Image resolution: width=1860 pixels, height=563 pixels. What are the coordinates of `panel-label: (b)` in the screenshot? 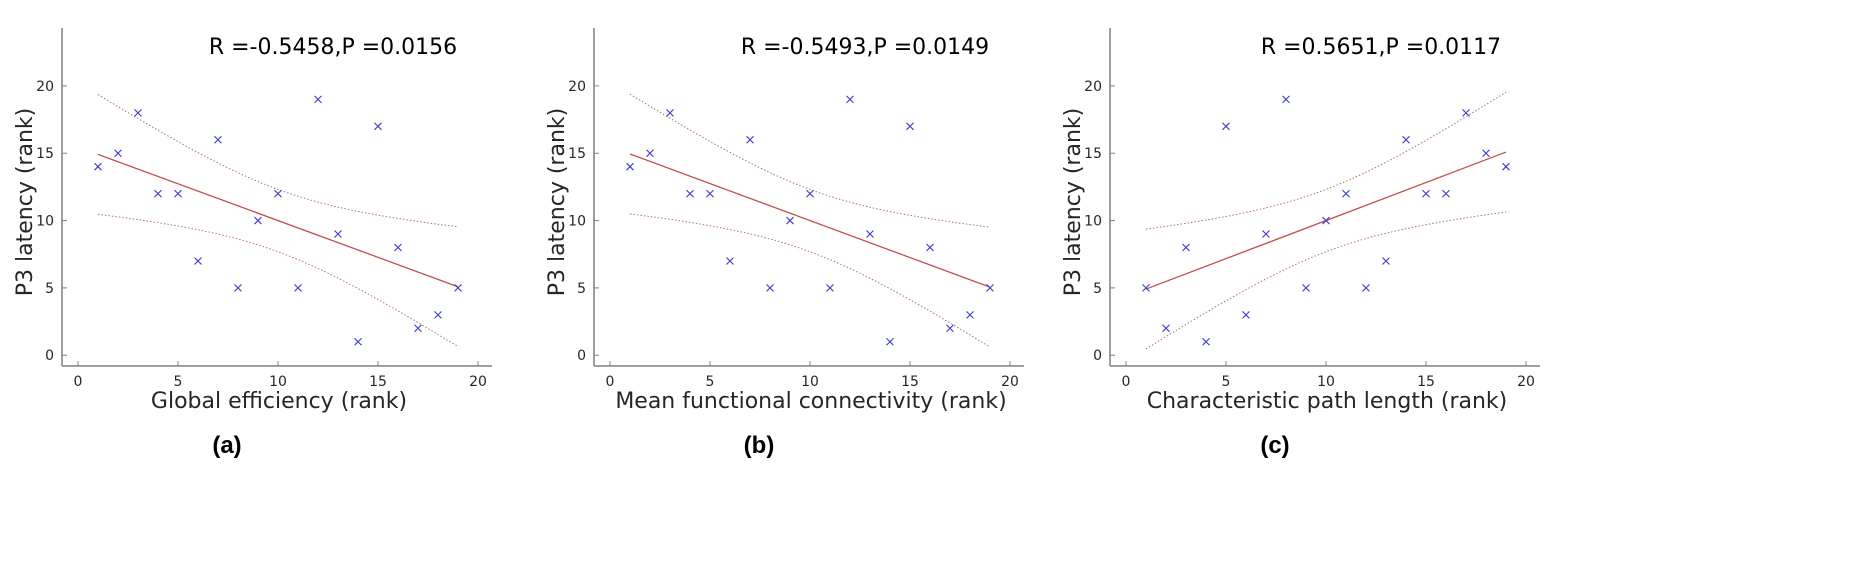 It's located at (759, 445).